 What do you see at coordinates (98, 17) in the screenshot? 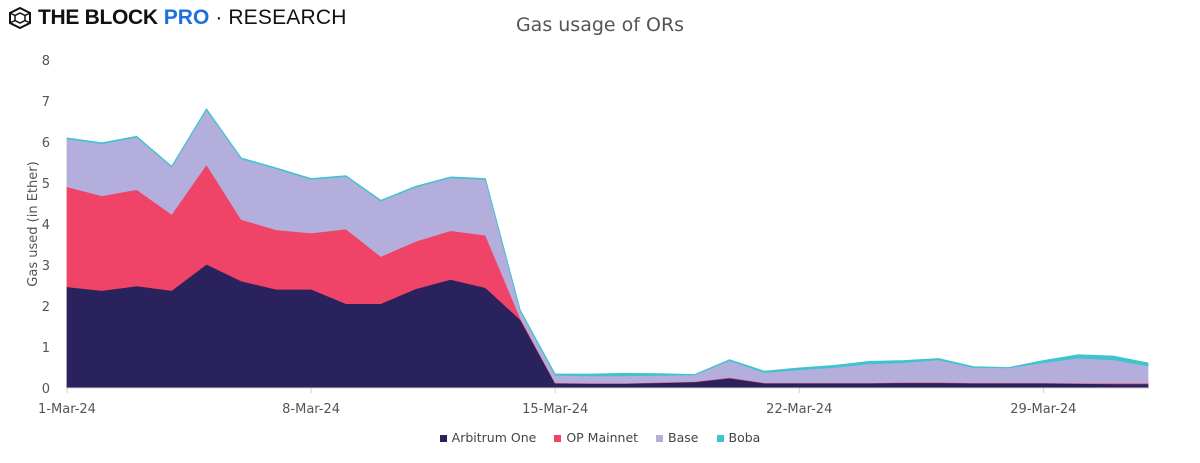
I see `logo-brand: THE BLOCK` at bounding box center [98, 17].